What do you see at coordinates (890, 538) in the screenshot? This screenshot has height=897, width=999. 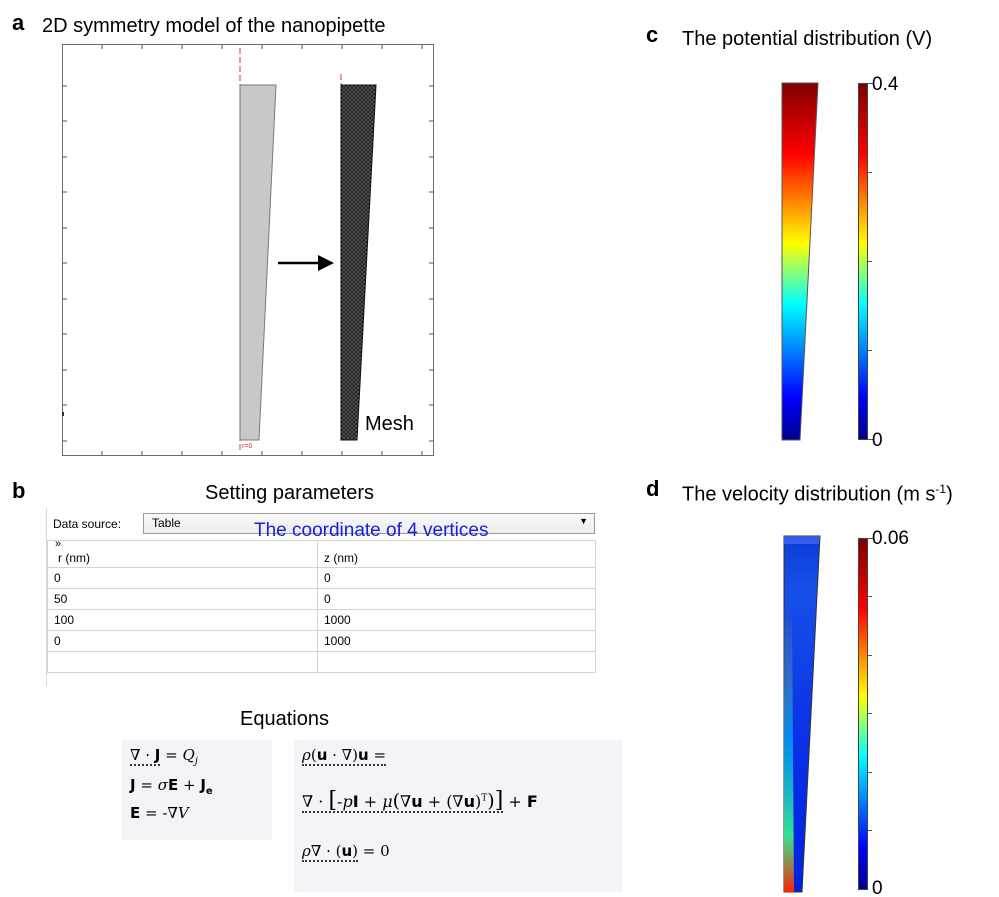 I see `velocity-colorbar-max: 0.06` at bounding box center [890, 538].